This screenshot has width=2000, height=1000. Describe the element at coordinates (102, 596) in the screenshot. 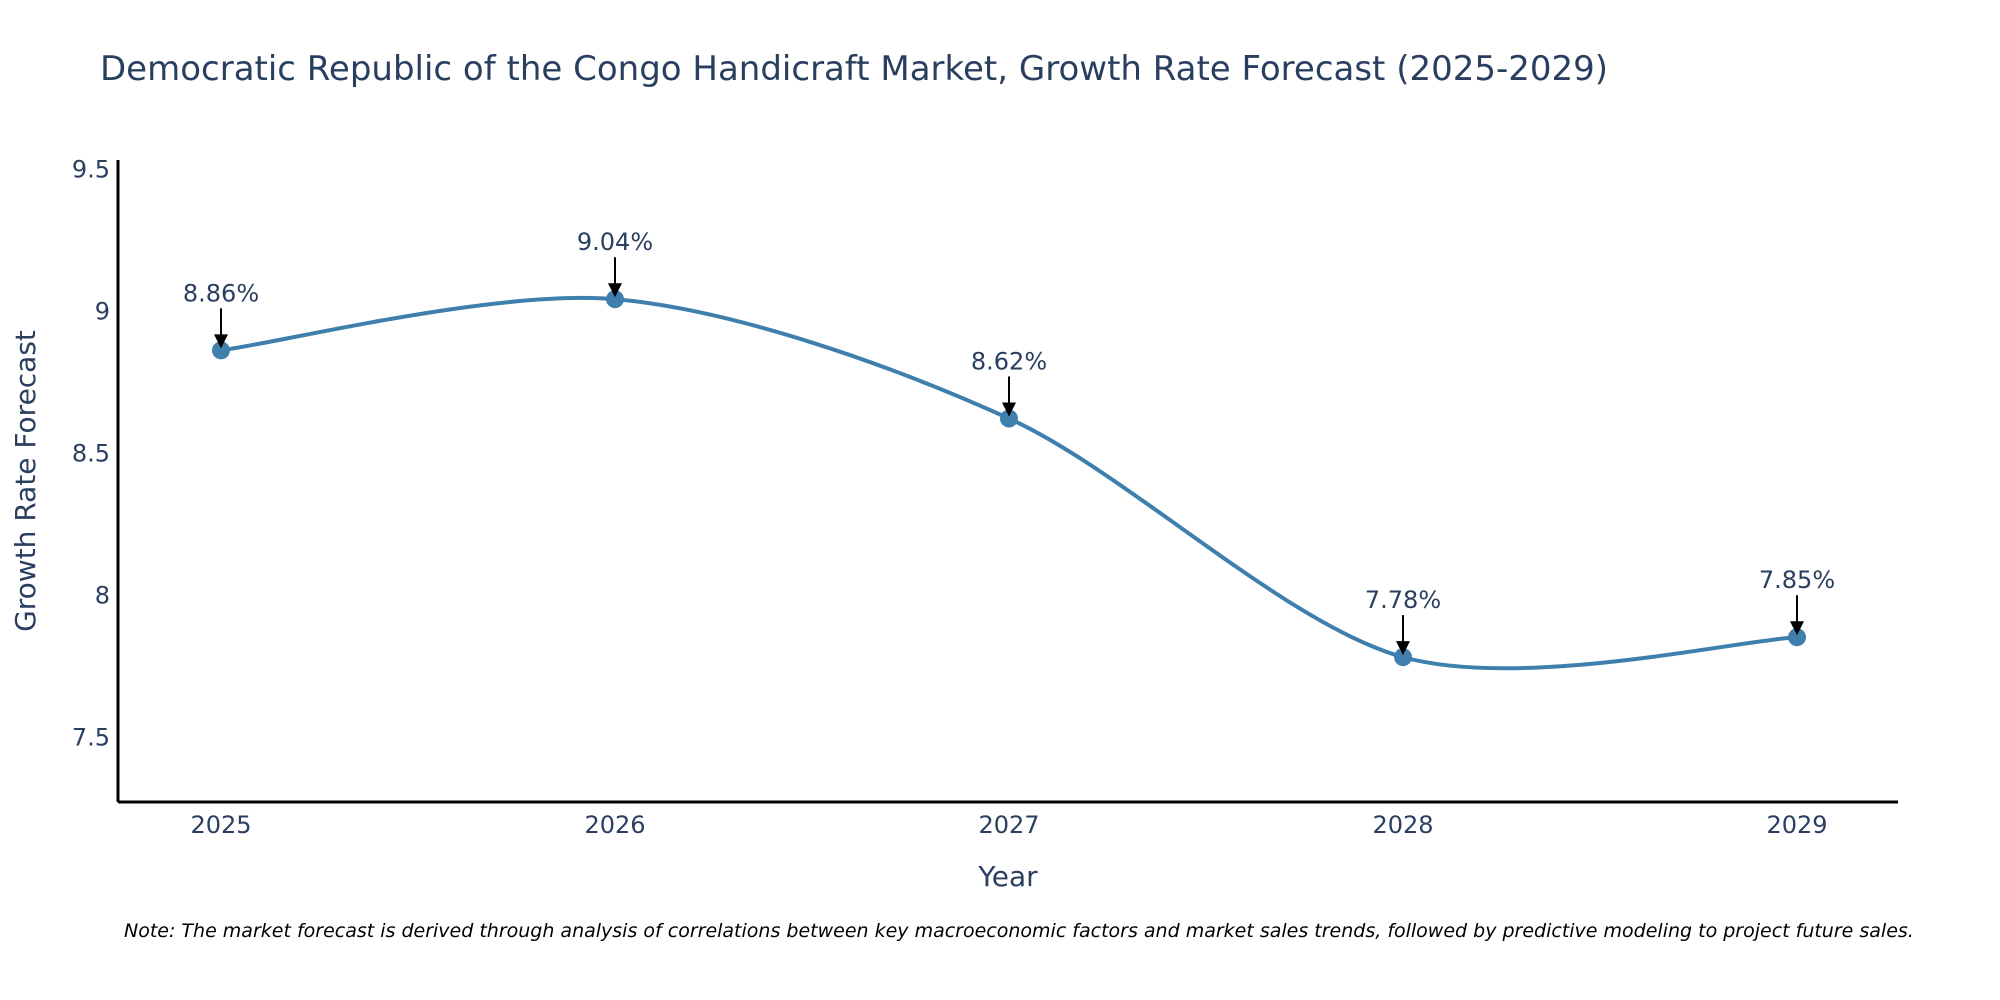

I see `y-tick-label: 8` at that location.